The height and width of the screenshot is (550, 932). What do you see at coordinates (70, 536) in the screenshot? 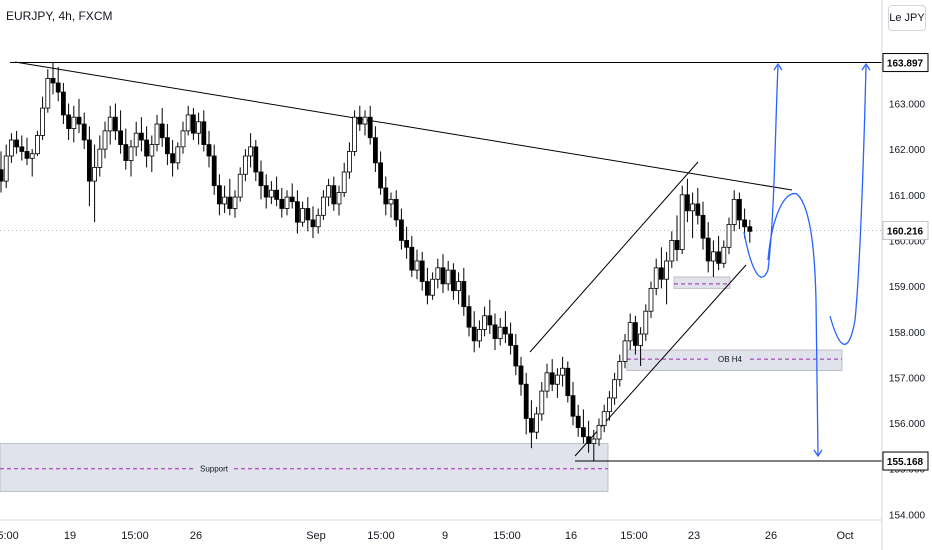
I see `x-tick-label: 19` at bounding box center [70, 536].